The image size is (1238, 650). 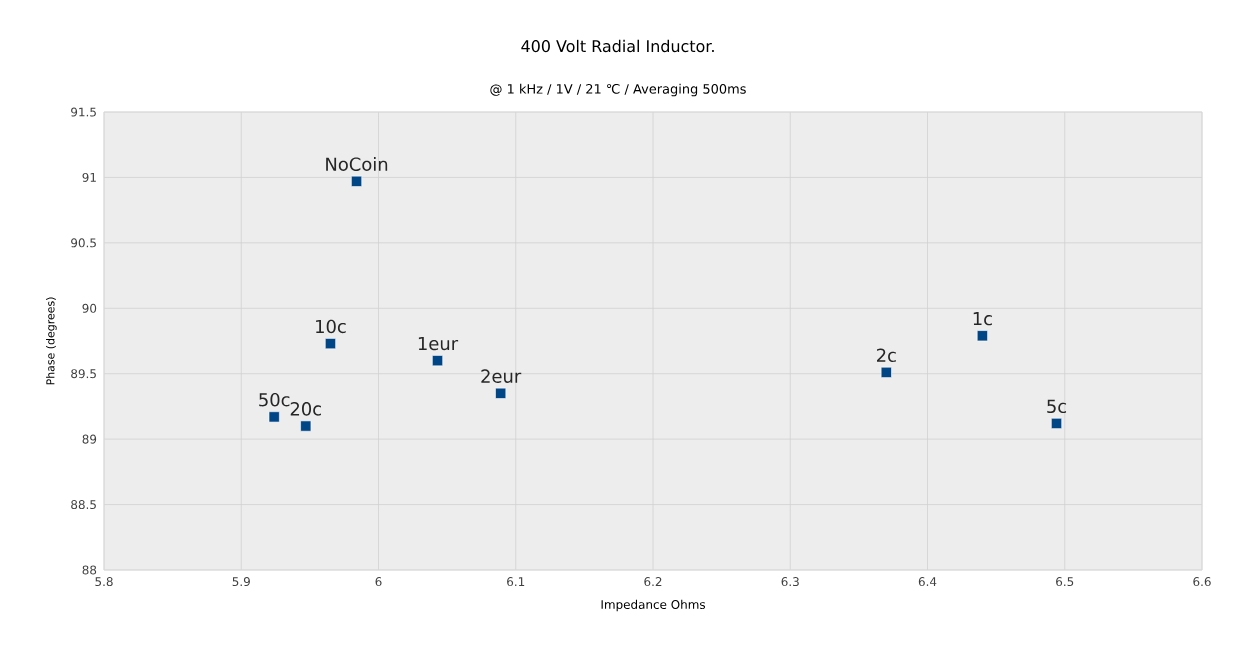 I want to click on annotation: 1eur, so click(x=438, y=343).